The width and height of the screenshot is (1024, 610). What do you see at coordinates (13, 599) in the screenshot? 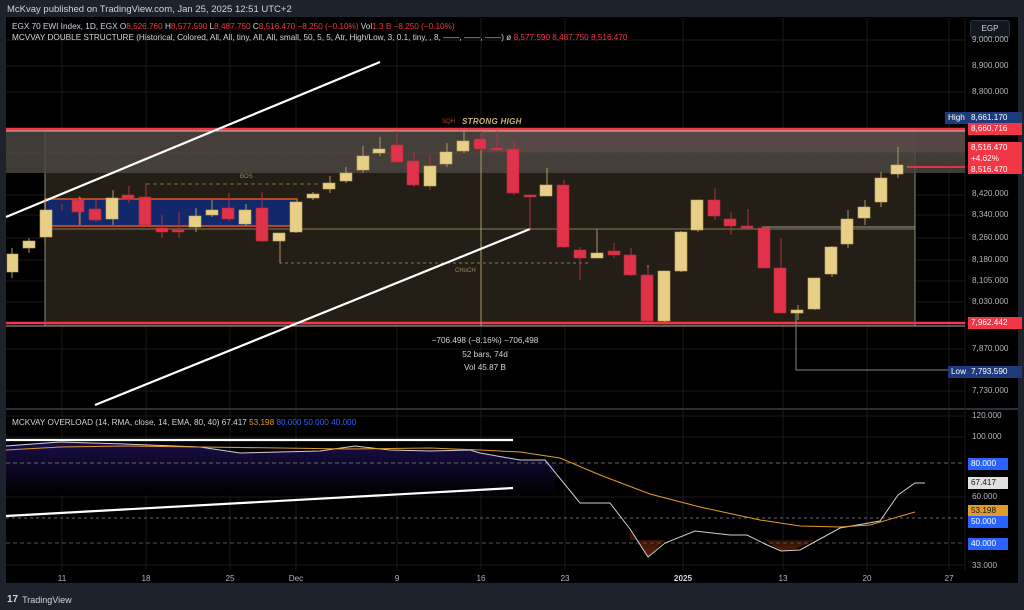
I see `tradingview-logo-icon: 17` at bounding box center [13, 599].